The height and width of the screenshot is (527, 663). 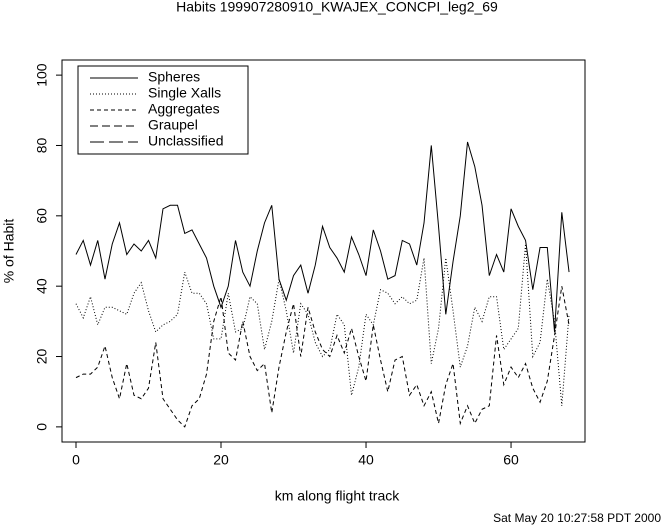 What do you see at coordinates (221, 460) in the screenshot?
I see `x-tick-label: 20` at bounding box center [221, 460].